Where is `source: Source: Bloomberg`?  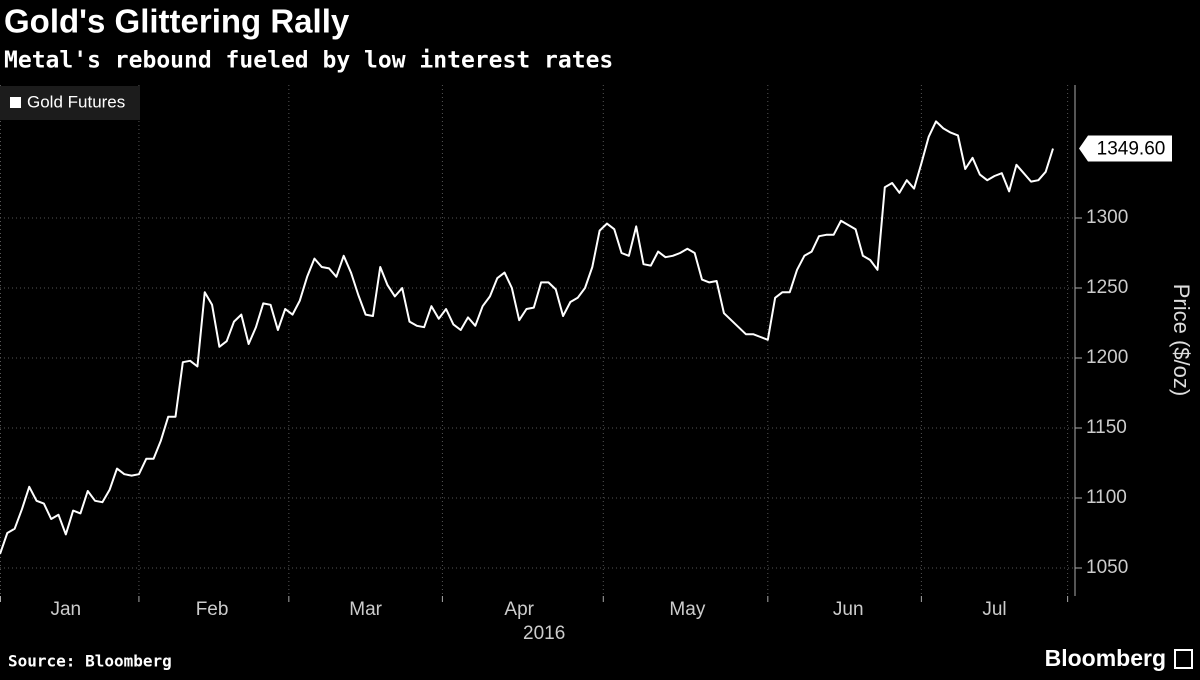 source: Source: Bloomberg is located at coordinates (90, 661).